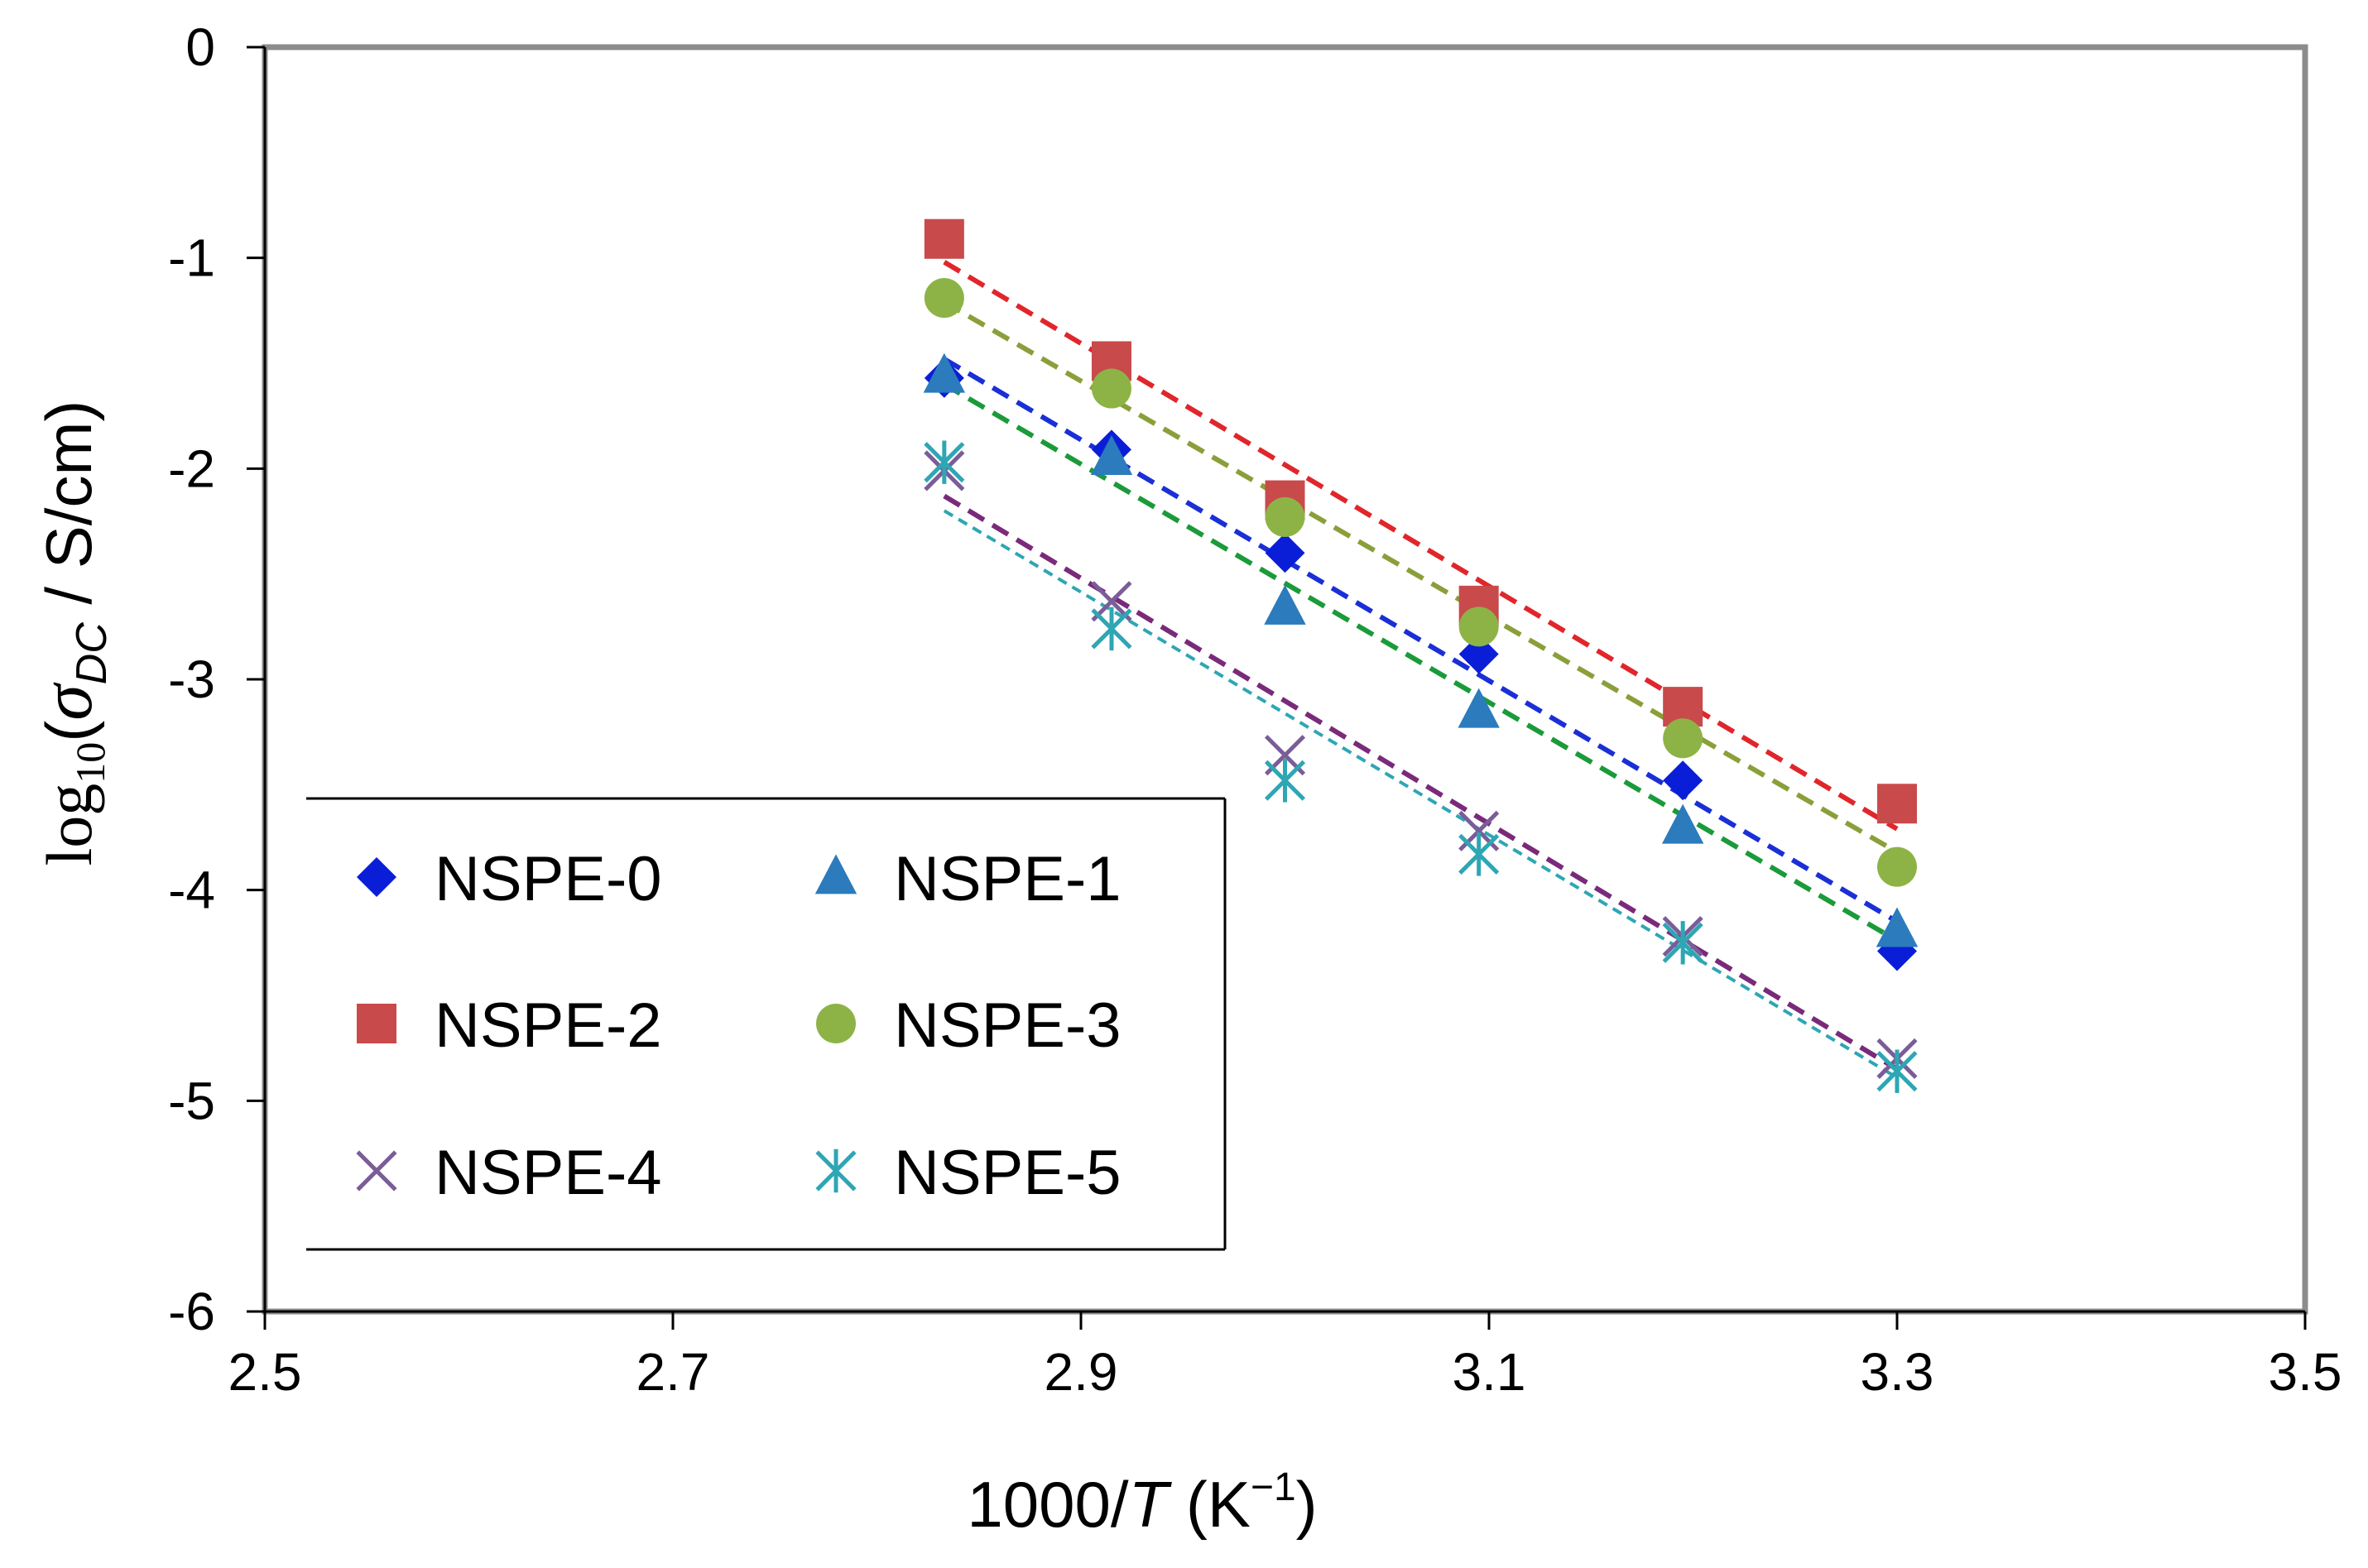 Image resolution: width=2368 pixels, height=1568 pixels. What do you see at coordinates (836, 1171) in the screenshot?
I see `nspe-5-legend-marker` at bounding box center [836, 1171].